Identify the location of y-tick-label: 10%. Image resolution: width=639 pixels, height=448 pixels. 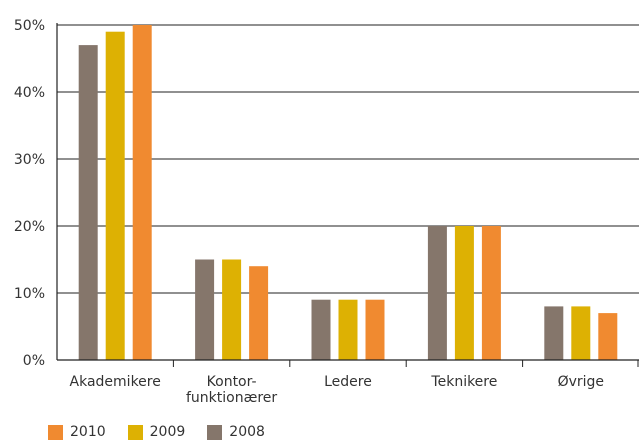
(29, 294).